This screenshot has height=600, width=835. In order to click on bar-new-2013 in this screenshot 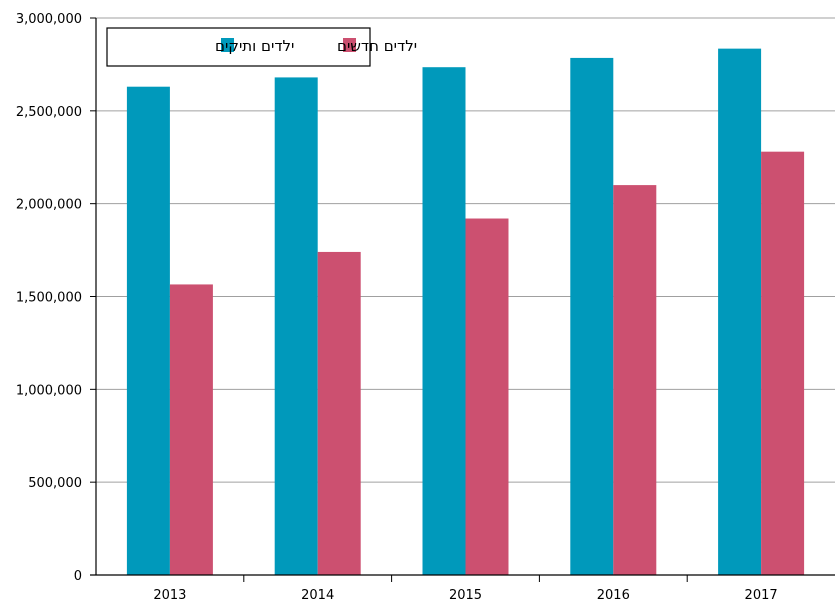, I will do `click(191, 429)`.